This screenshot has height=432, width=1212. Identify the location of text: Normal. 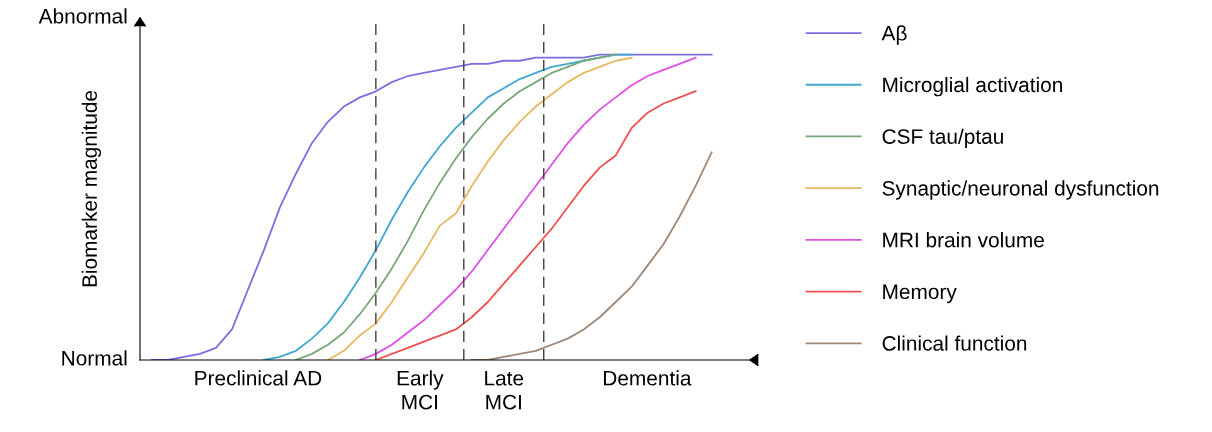
(94, 358).